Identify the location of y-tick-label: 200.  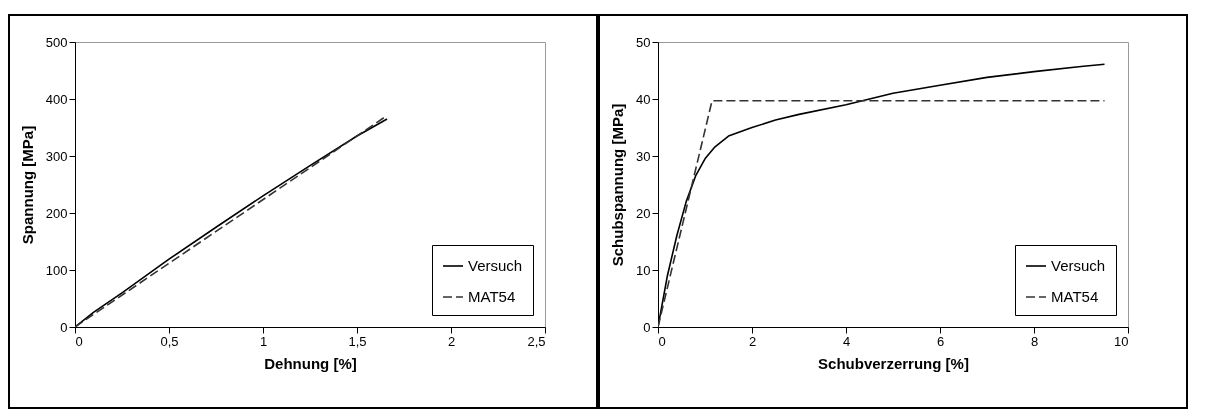
(56, 213).